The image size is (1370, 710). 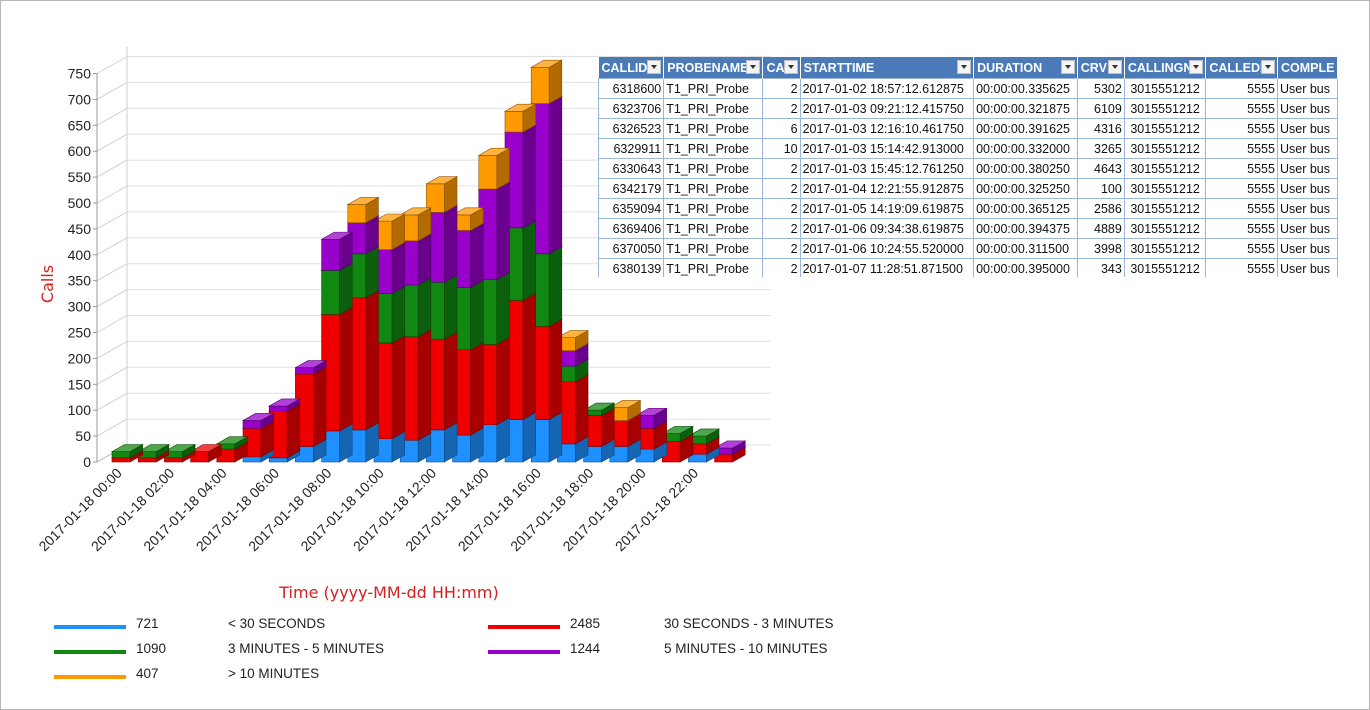 What do you see at coordinates (781, 148) in the screenshot?
I see `table-cell-ca: 10` at bounding box center [781, 148].